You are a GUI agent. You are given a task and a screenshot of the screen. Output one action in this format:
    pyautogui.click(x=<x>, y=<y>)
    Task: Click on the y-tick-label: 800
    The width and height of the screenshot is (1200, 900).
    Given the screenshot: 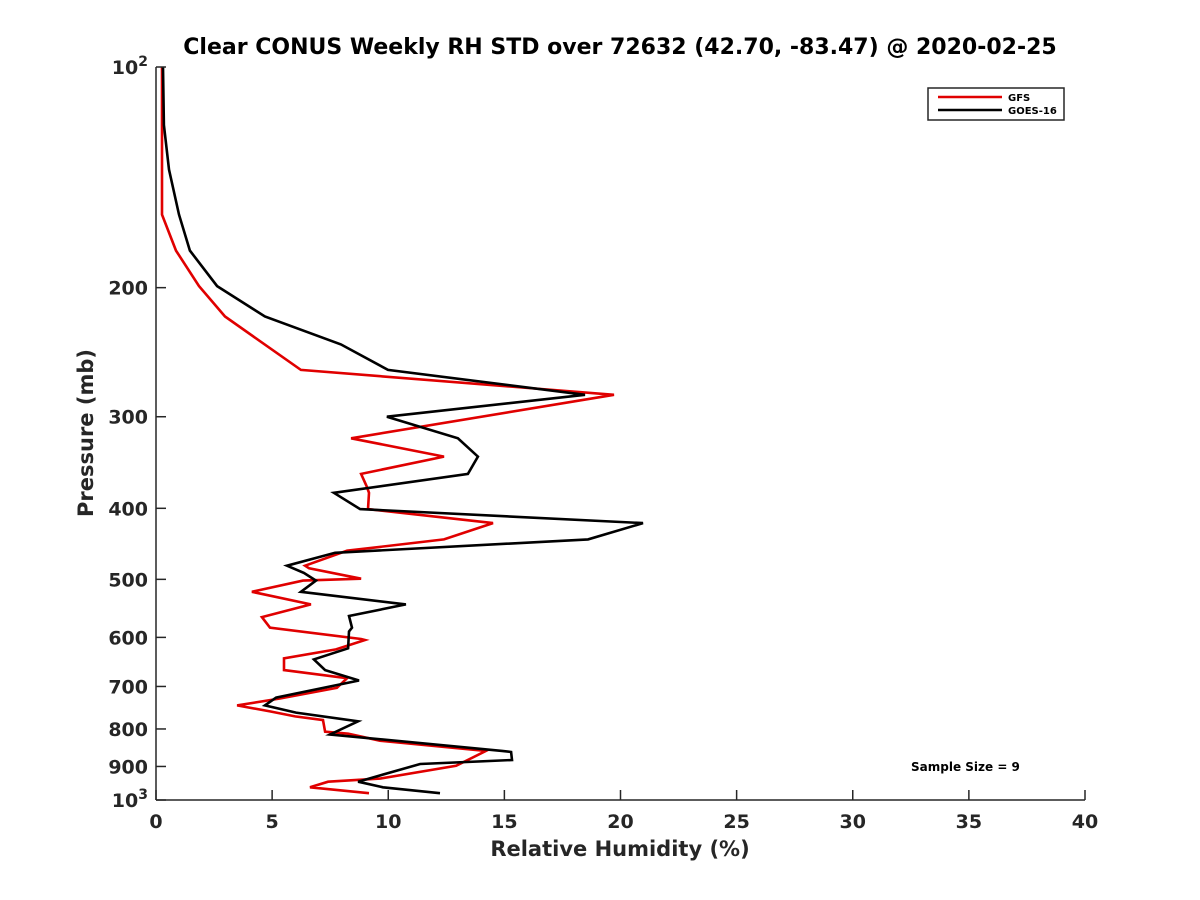 What is the action you would take?
    pyautogui.click(x=128, y=730)
    